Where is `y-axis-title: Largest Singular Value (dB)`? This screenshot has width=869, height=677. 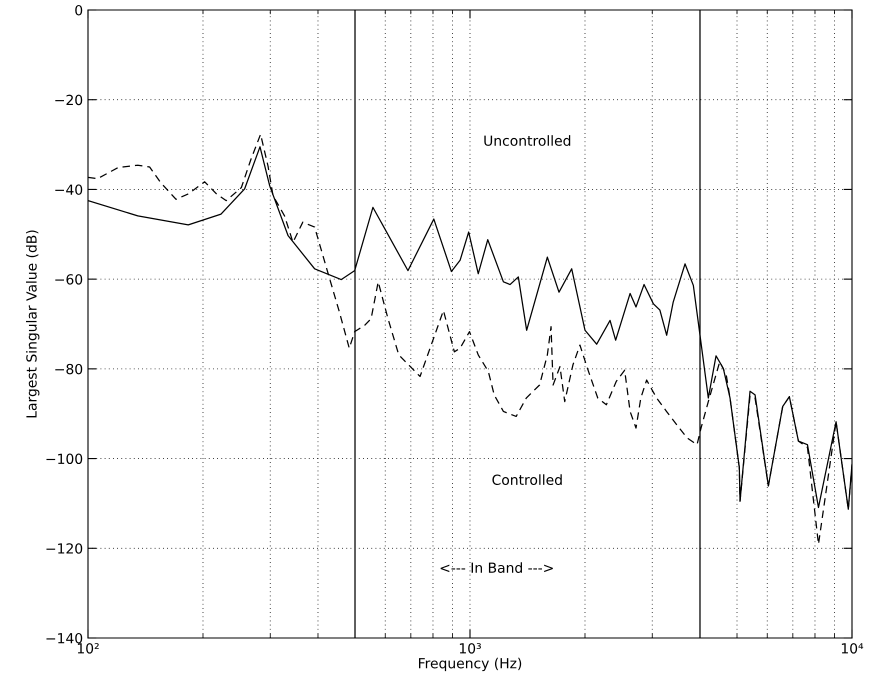 y-axis-title: Largest Singular Value (dB) is located at coordinates (33, 324).